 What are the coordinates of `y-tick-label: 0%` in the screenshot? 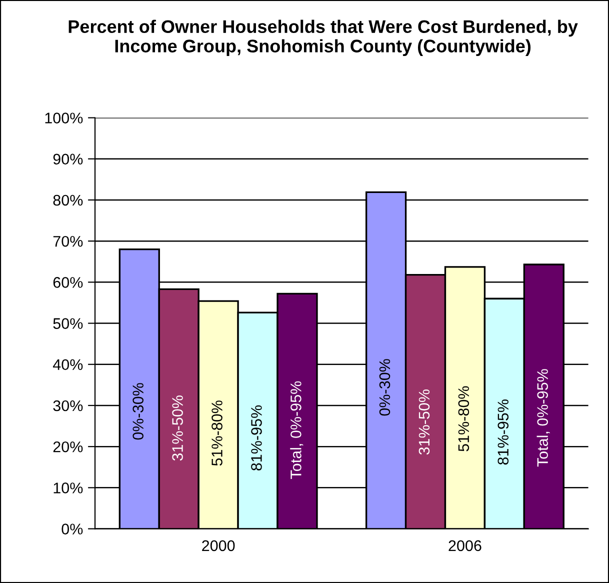 It's located at (72, 529).